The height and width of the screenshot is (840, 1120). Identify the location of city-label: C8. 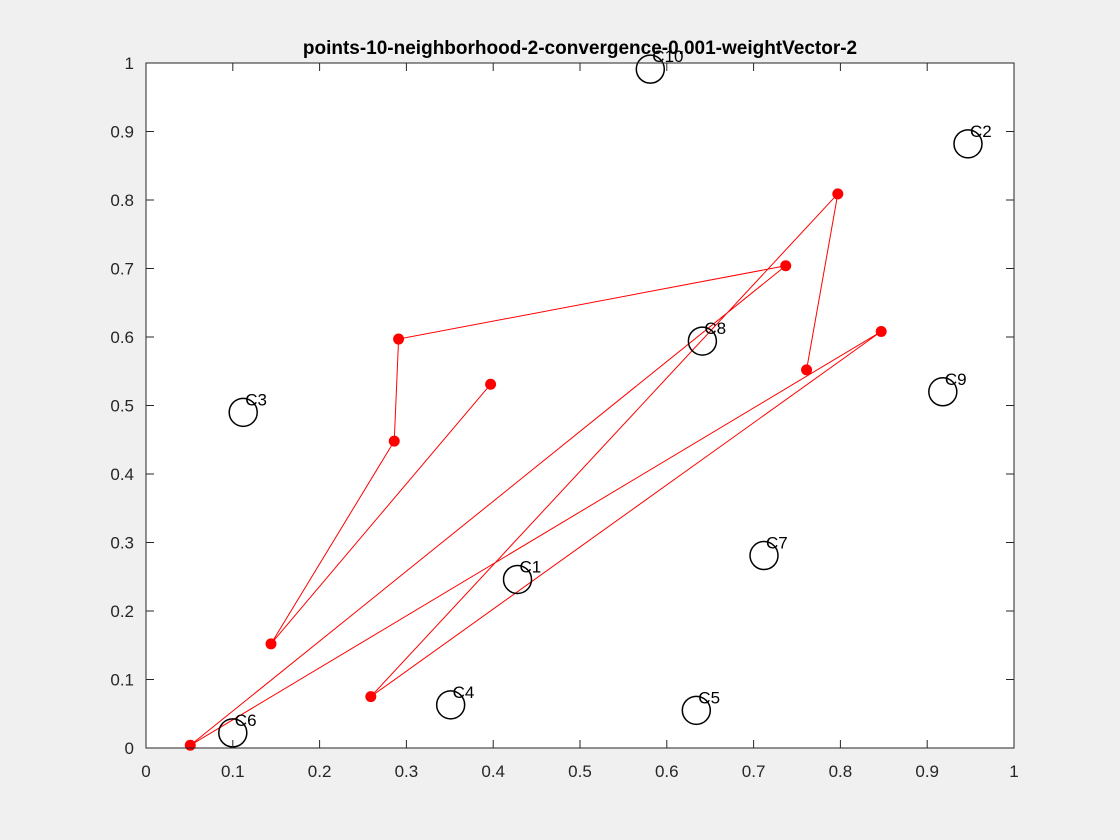
(715, 328).